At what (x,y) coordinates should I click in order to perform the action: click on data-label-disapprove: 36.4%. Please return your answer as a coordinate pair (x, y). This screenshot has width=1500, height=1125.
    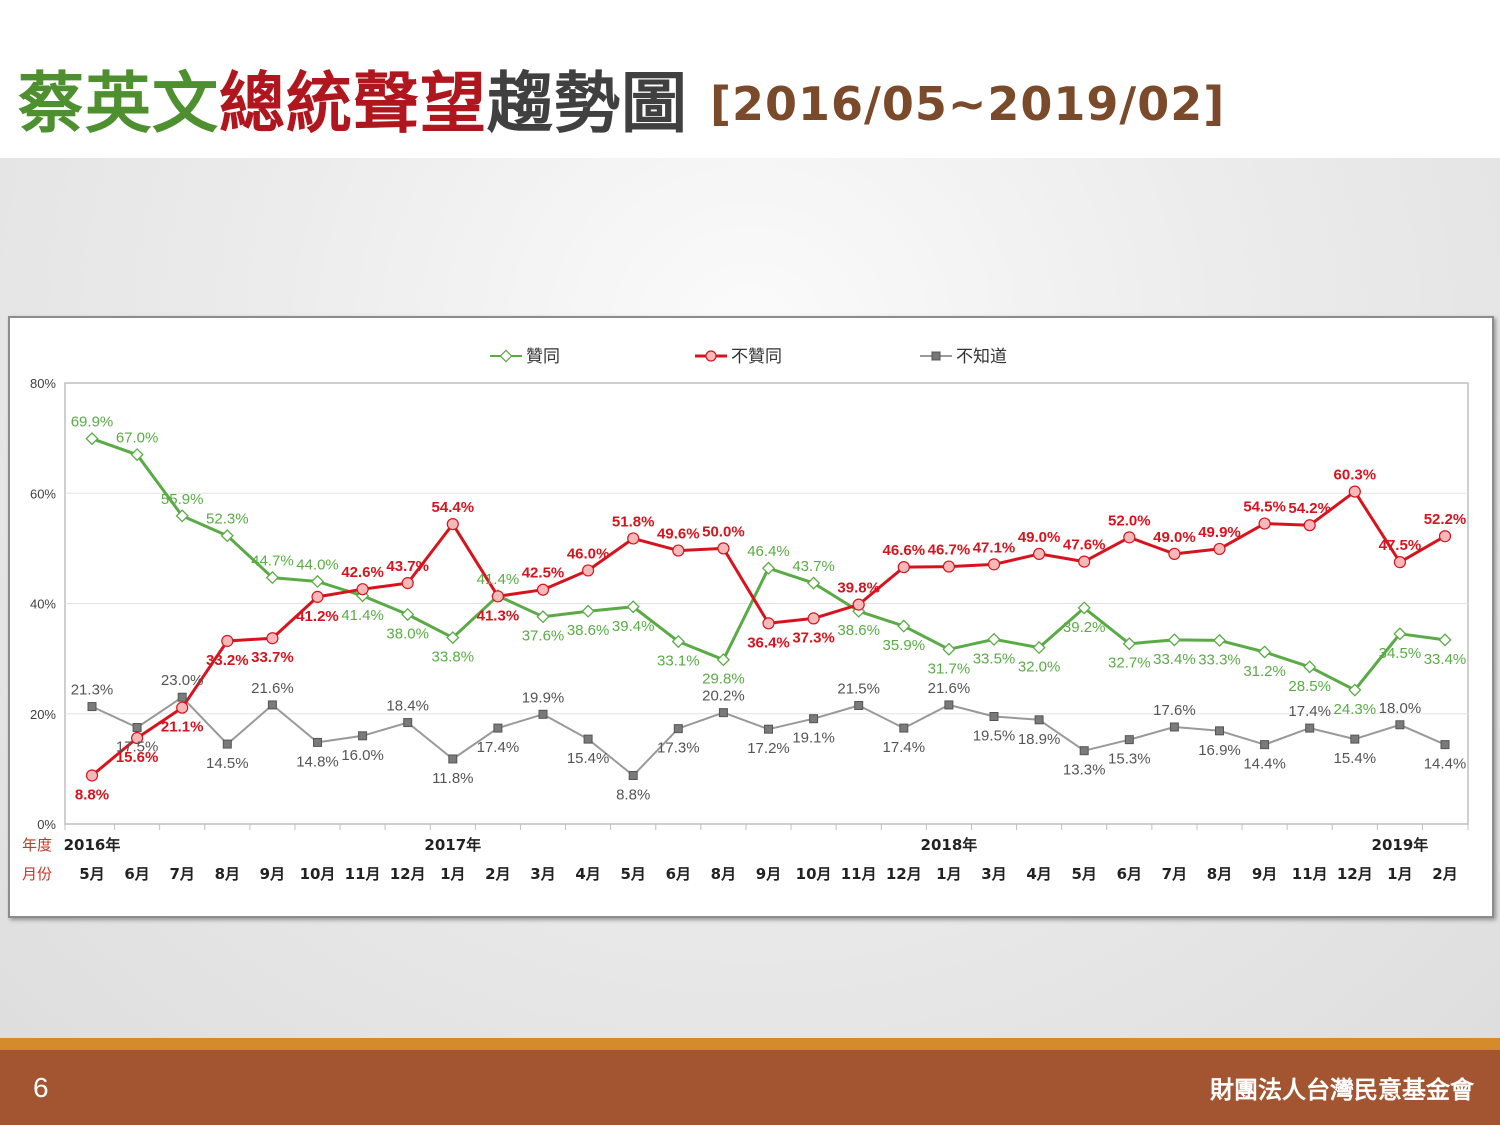
    Looking at the image, I should click on (768, 642).